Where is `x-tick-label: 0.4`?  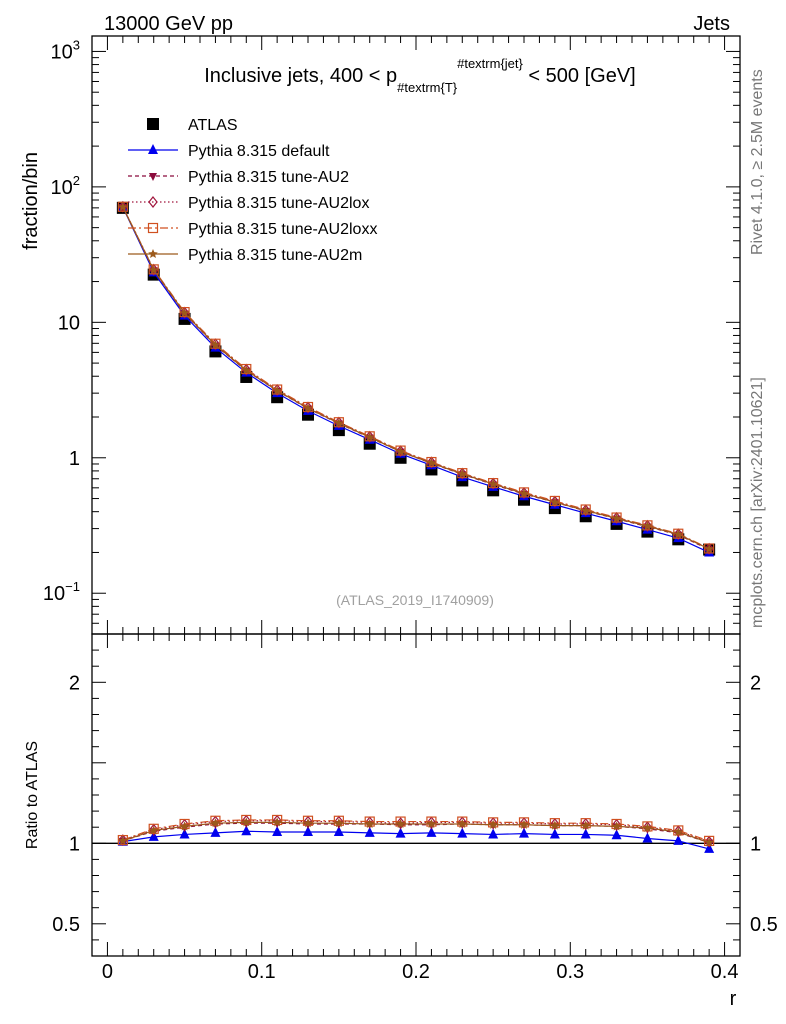
x-tick-label: 0.4 is located at coordinates (725, 972).